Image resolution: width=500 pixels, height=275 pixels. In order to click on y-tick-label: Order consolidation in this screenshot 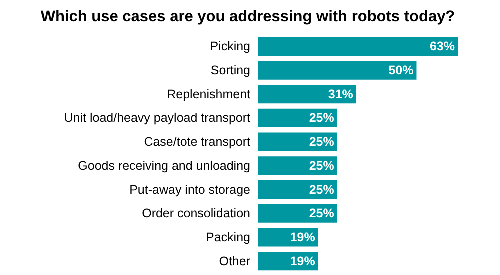, I will do `click(196, 213)`.